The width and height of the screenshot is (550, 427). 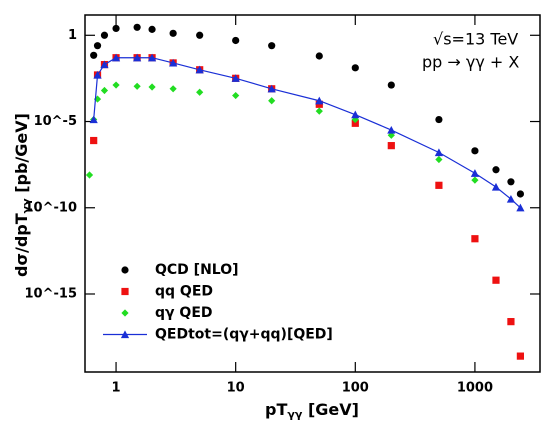 What do you see at coordinates (475, 388) in the screenshot?
I see `x-tick-label: 1000` at bounding box center [475, 388].